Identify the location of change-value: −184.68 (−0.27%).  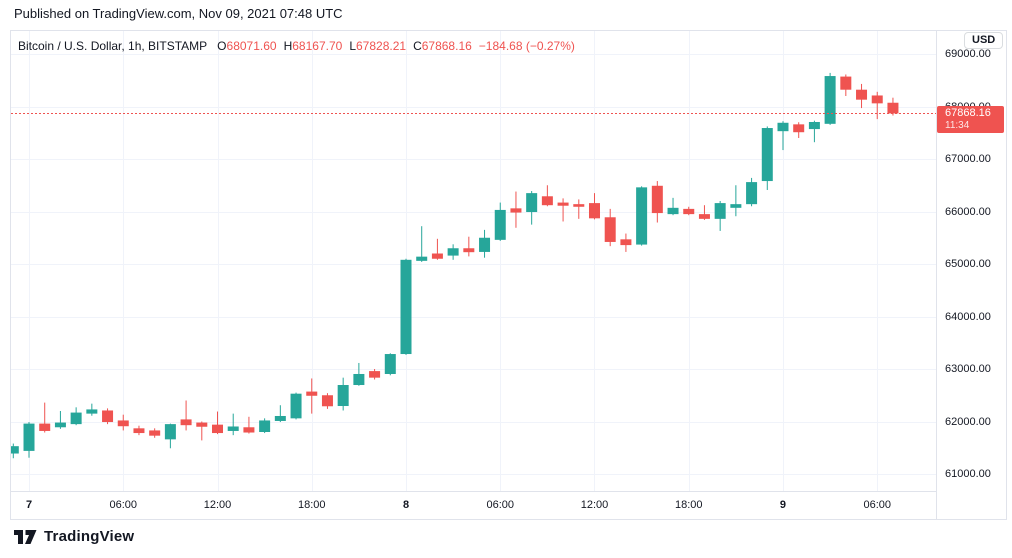
(526, 46).